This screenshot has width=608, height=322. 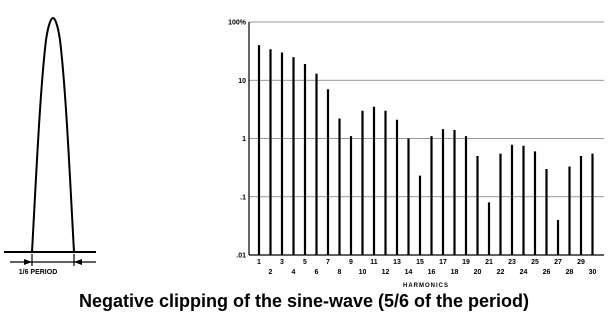 What do you see at coordinates (259, 262) in the screenshot?
I see `x-tick-label: 1` at bounding box center [259, 262].